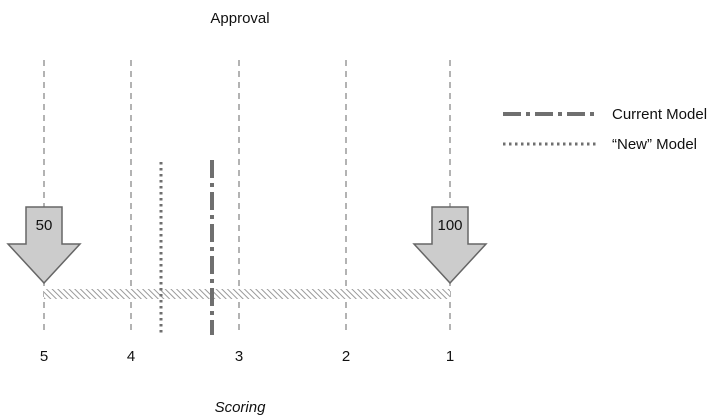 This screenshot has width=727, height=419. I want to click on legend-label-new: “New” Model, so click(654, 144).